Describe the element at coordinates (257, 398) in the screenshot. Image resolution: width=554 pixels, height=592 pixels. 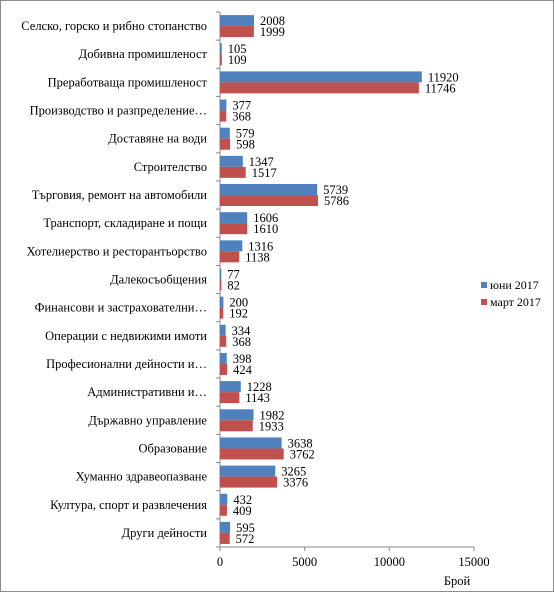
I see `data-label: 1143` at that location.